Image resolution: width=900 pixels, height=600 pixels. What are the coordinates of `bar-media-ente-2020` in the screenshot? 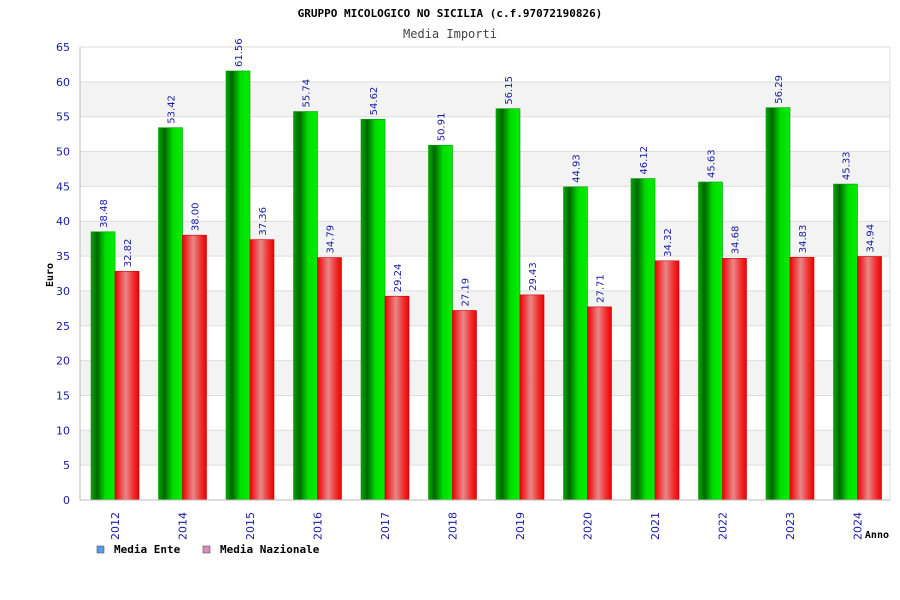 It's located at (575, 343).